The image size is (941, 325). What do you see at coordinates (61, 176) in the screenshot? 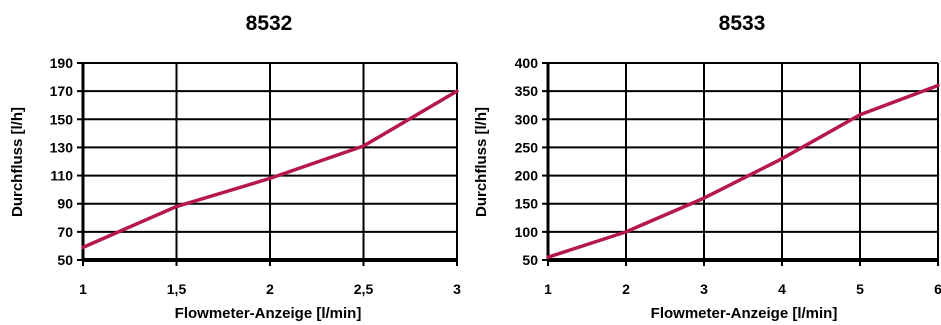
I see `y-tick-label: 110` at bounding box center [61, 176].